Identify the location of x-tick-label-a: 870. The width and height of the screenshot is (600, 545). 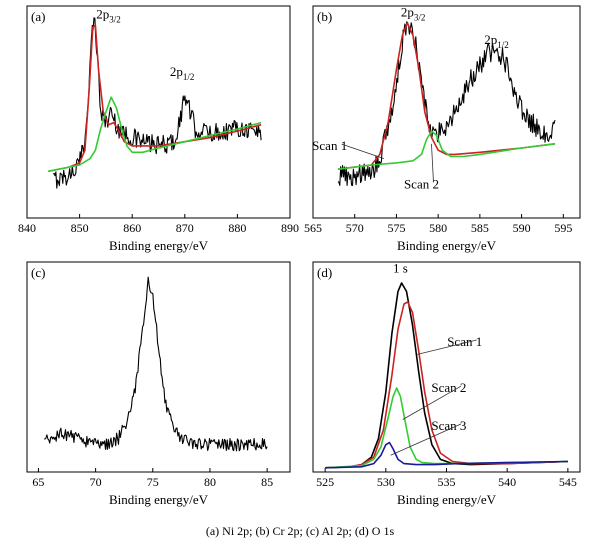
(185, 228).